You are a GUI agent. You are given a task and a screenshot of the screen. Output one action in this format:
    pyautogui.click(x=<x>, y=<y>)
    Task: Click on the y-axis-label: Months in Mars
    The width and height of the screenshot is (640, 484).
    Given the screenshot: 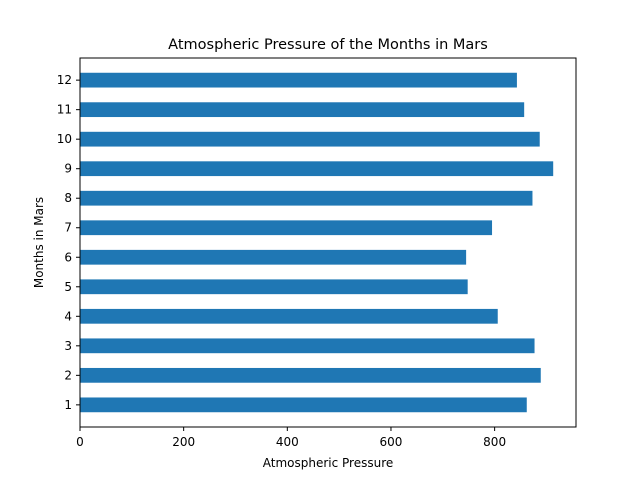 What is the action you would take?
    pyautogui.click(x=39, y=242)
    